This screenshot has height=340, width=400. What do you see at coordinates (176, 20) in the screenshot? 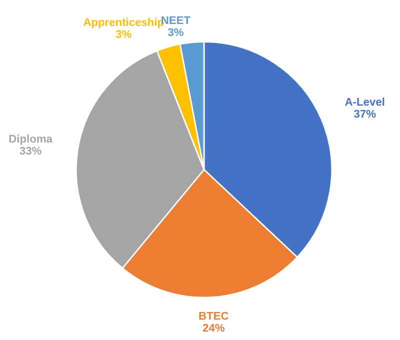
I see `slice-label: NEET` at bounding box center [176, 20].